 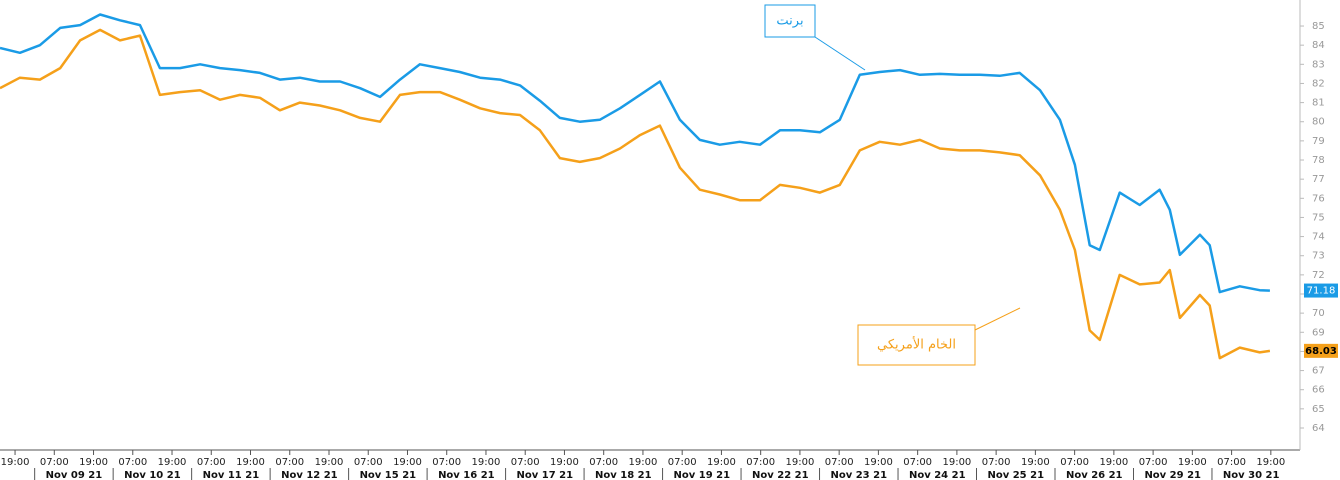 What do you see at coordinates (623, 475) in the screenshot?
I see `date-label: Nov 18 21` at bounding box center [623, 475].